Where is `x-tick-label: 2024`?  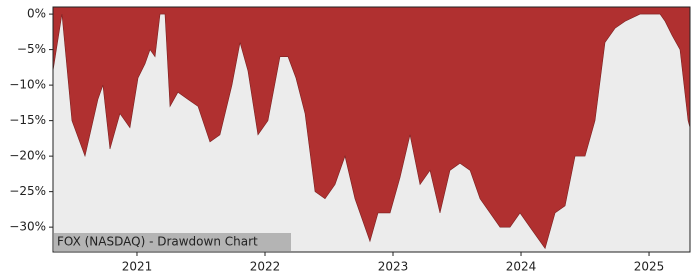
x-tick-label: 2024 is located at coordinates (521, 267).